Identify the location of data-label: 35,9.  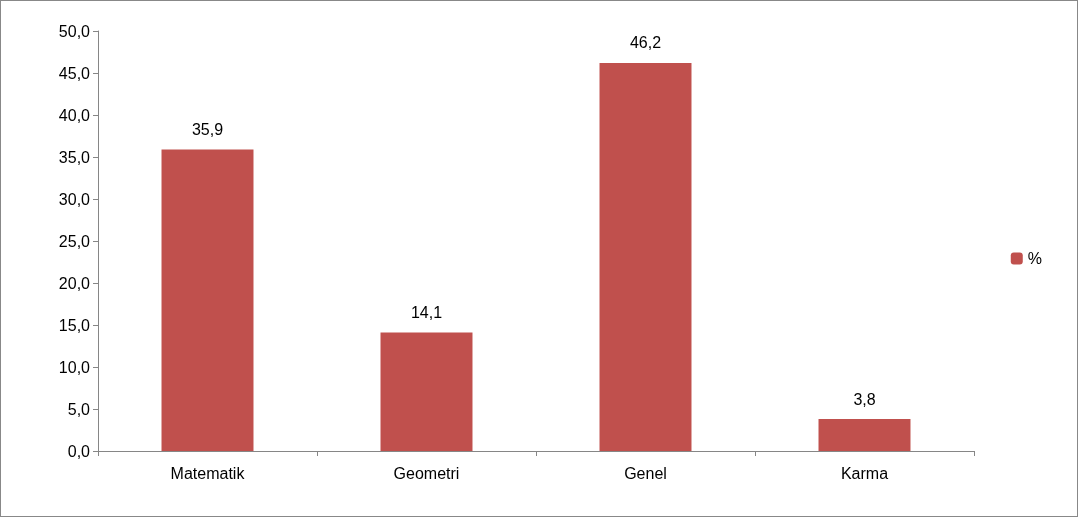
(207, 129).